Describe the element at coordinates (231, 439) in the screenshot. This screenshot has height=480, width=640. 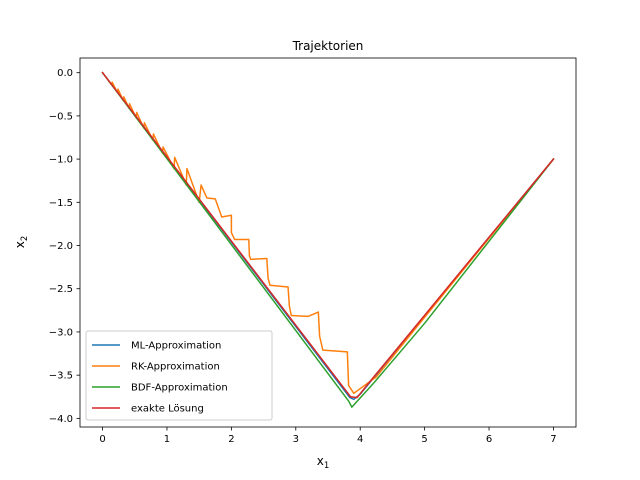
I see `x-tick-label: 2` at that location.